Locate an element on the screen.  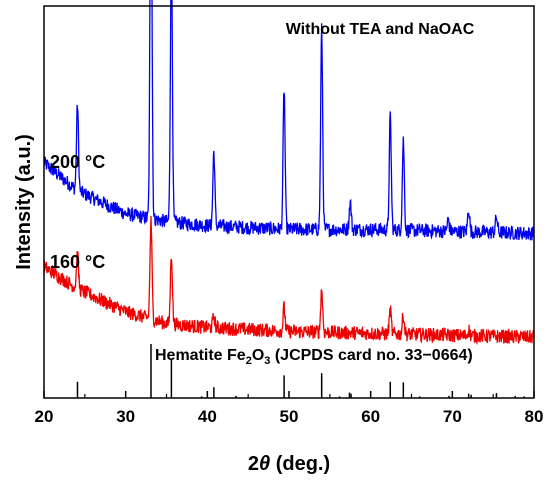
reference-label-suffix: (JCPDS card no. 33−0664) is located at coordinates (371, 355).